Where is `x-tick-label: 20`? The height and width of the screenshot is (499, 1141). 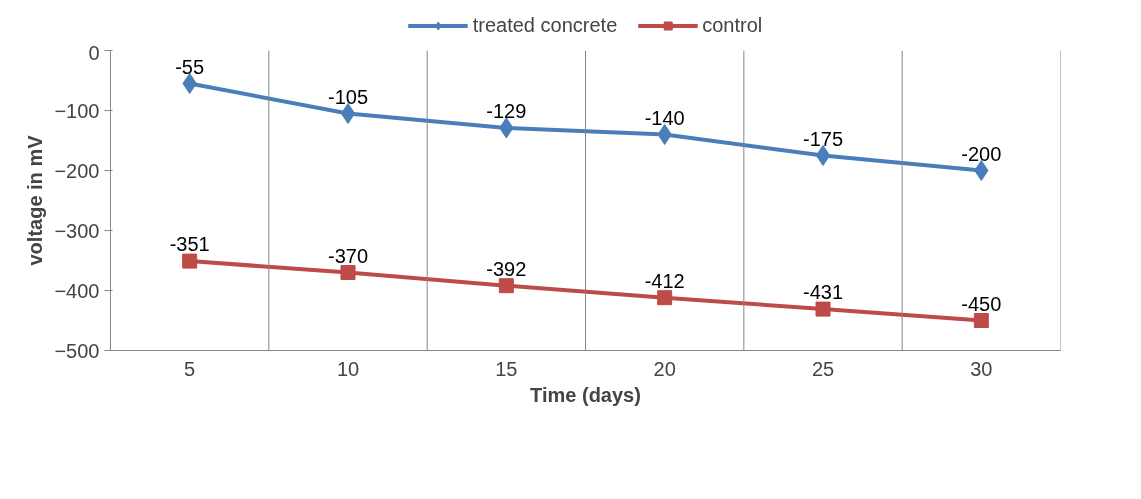
x-tick-label: 20 is located at coordinates (664, 368).